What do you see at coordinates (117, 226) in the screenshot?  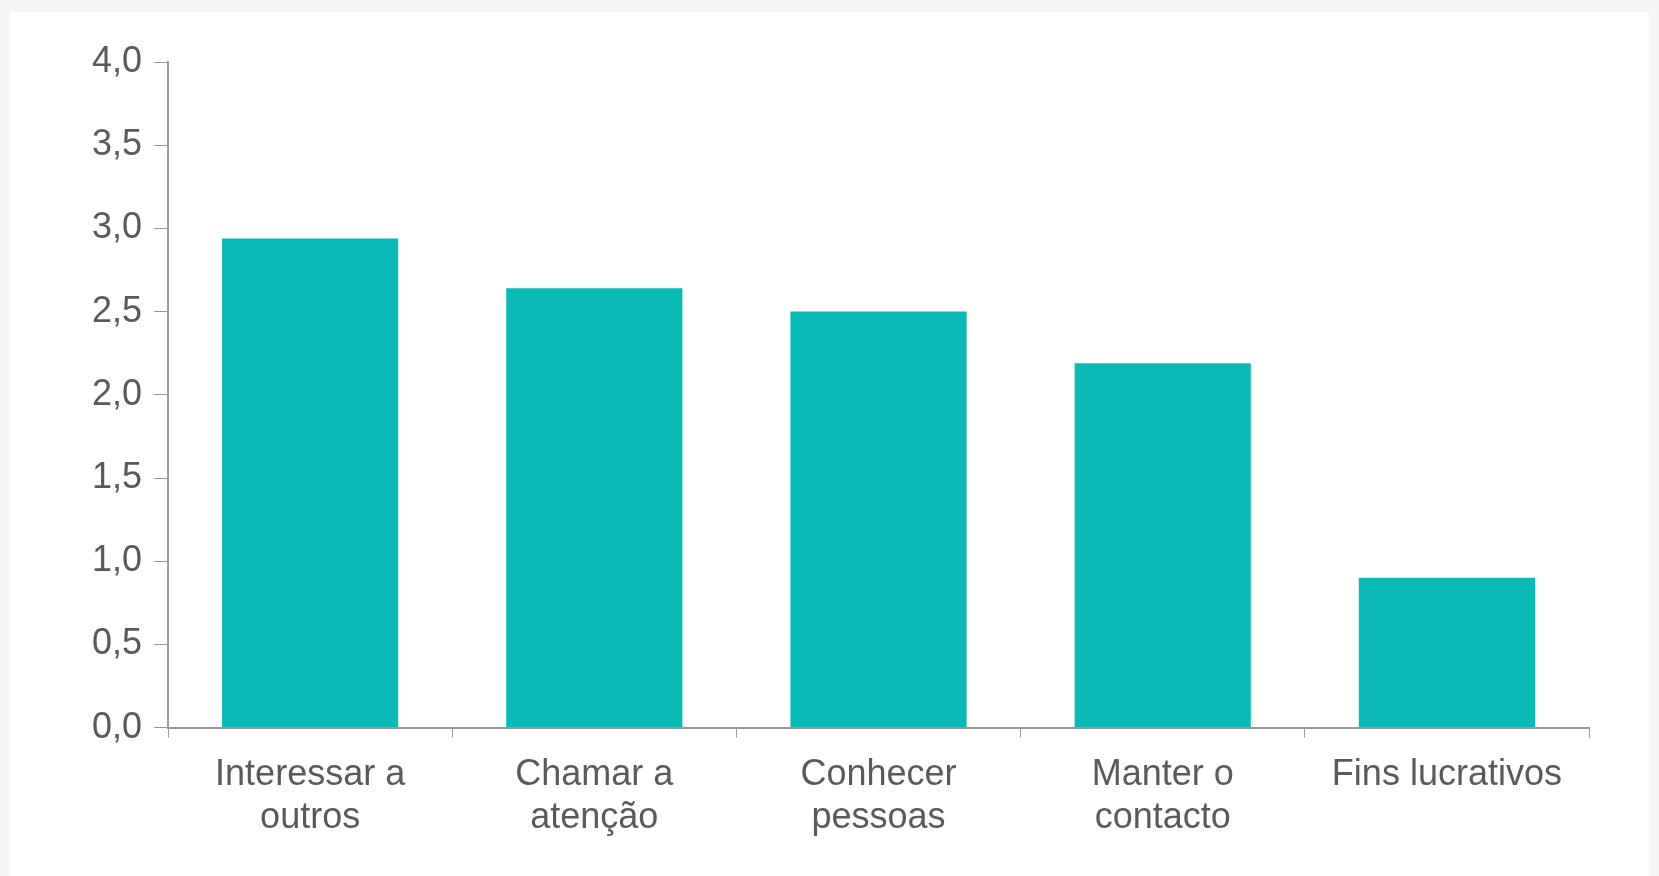 I see `y-tick-label: 3,0` at bounding box center [117, 226].